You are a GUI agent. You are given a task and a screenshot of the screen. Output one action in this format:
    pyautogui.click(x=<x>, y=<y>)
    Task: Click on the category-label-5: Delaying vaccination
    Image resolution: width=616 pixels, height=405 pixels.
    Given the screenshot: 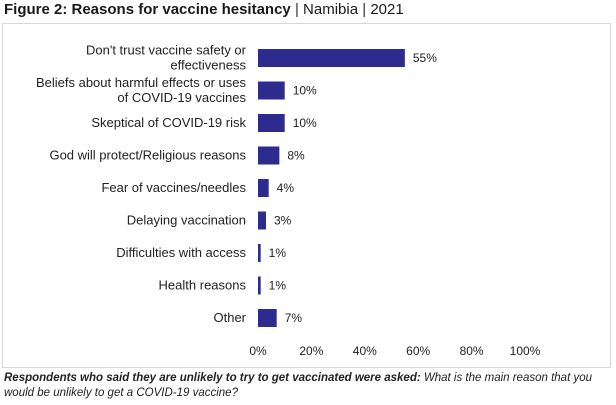 What is the action you would take?
    pyautogui.click(x=186, y=220)
    